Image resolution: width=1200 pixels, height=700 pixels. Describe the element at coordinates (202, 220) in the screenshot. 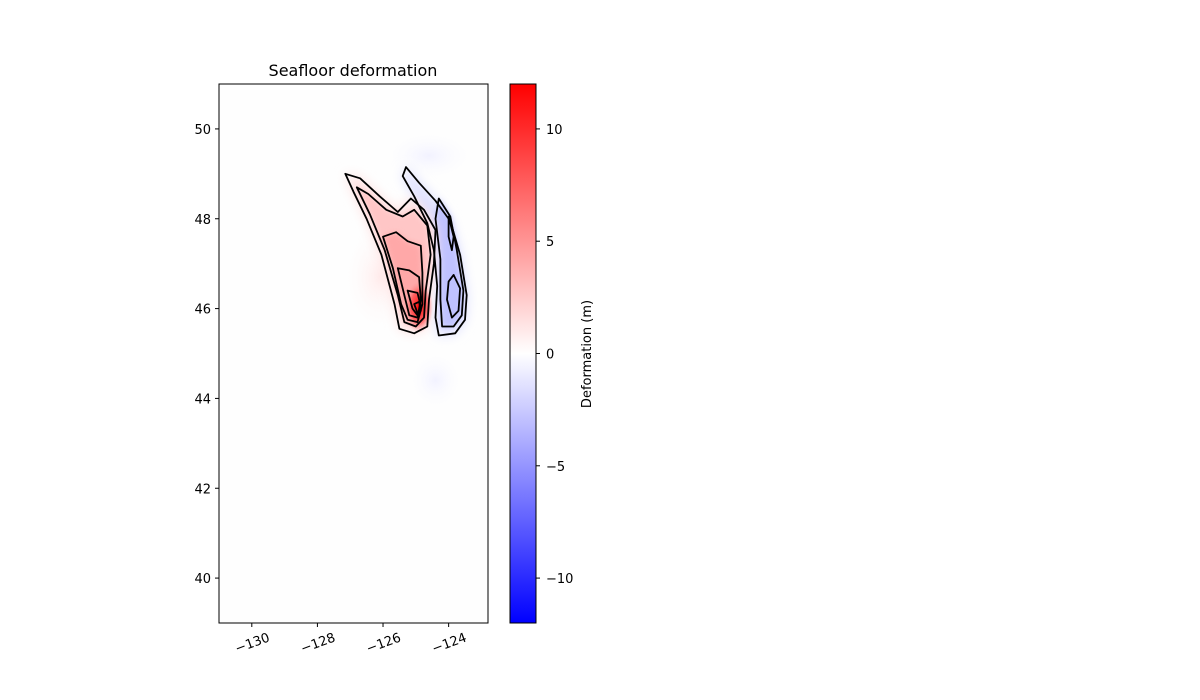

I see `y-tick-label: 48` at that location.